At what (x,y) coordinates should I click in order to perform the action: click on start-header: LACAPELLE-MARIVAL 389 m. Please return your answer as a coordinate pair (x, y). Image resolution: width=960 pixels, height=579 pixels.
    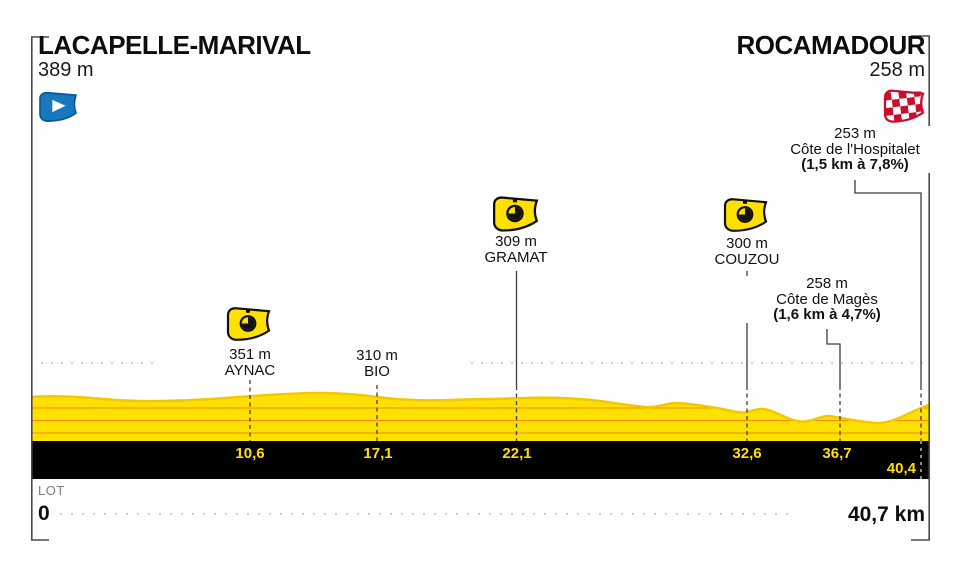
    Looking at the image, I should click on (174, 56).